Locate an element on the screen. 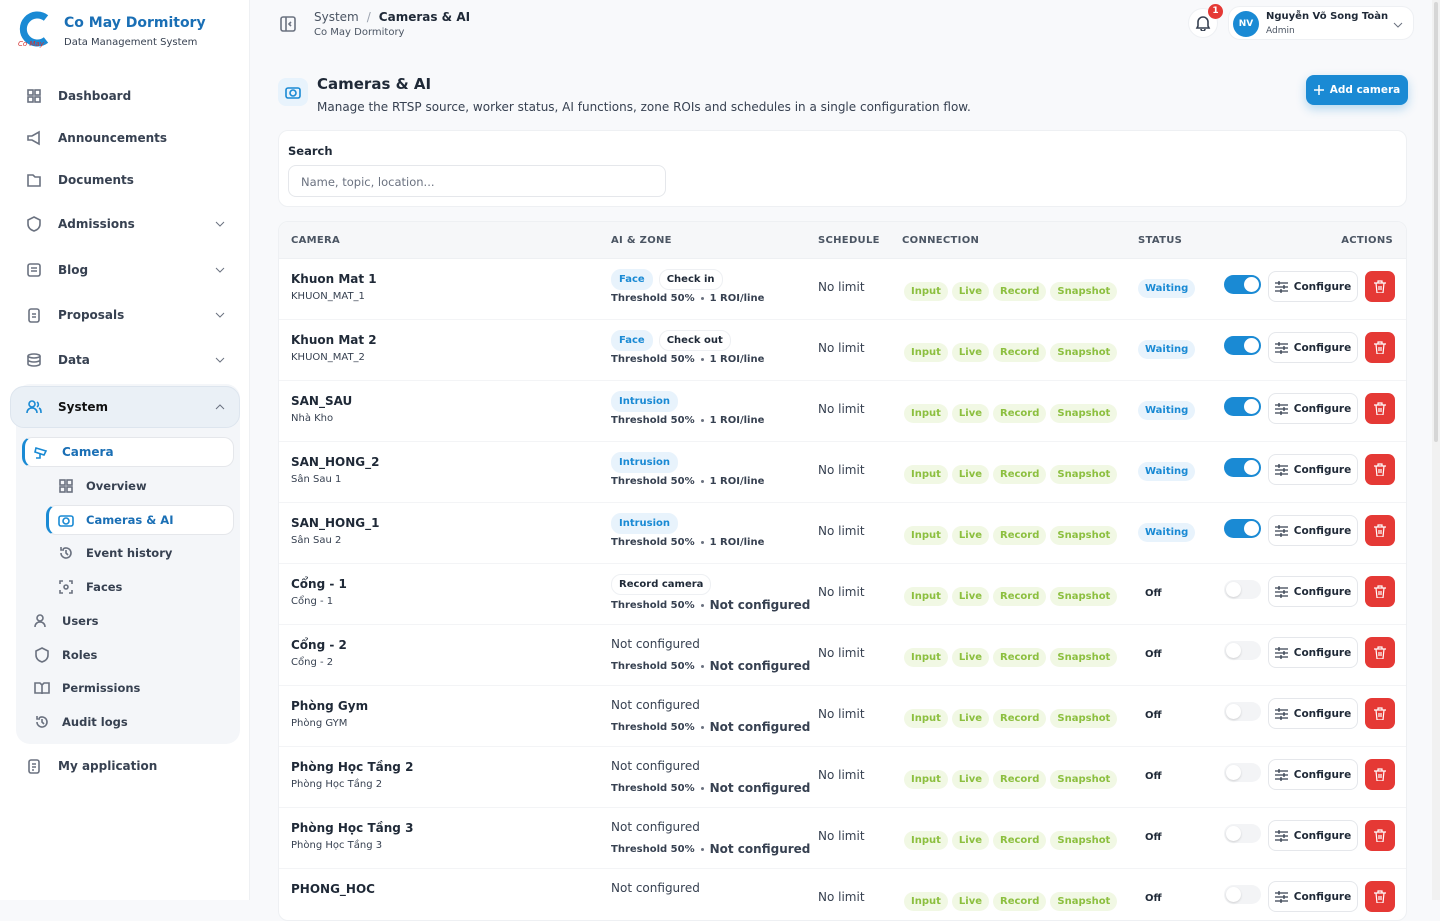  toggle-knob is located at coordinates (1233, 711).